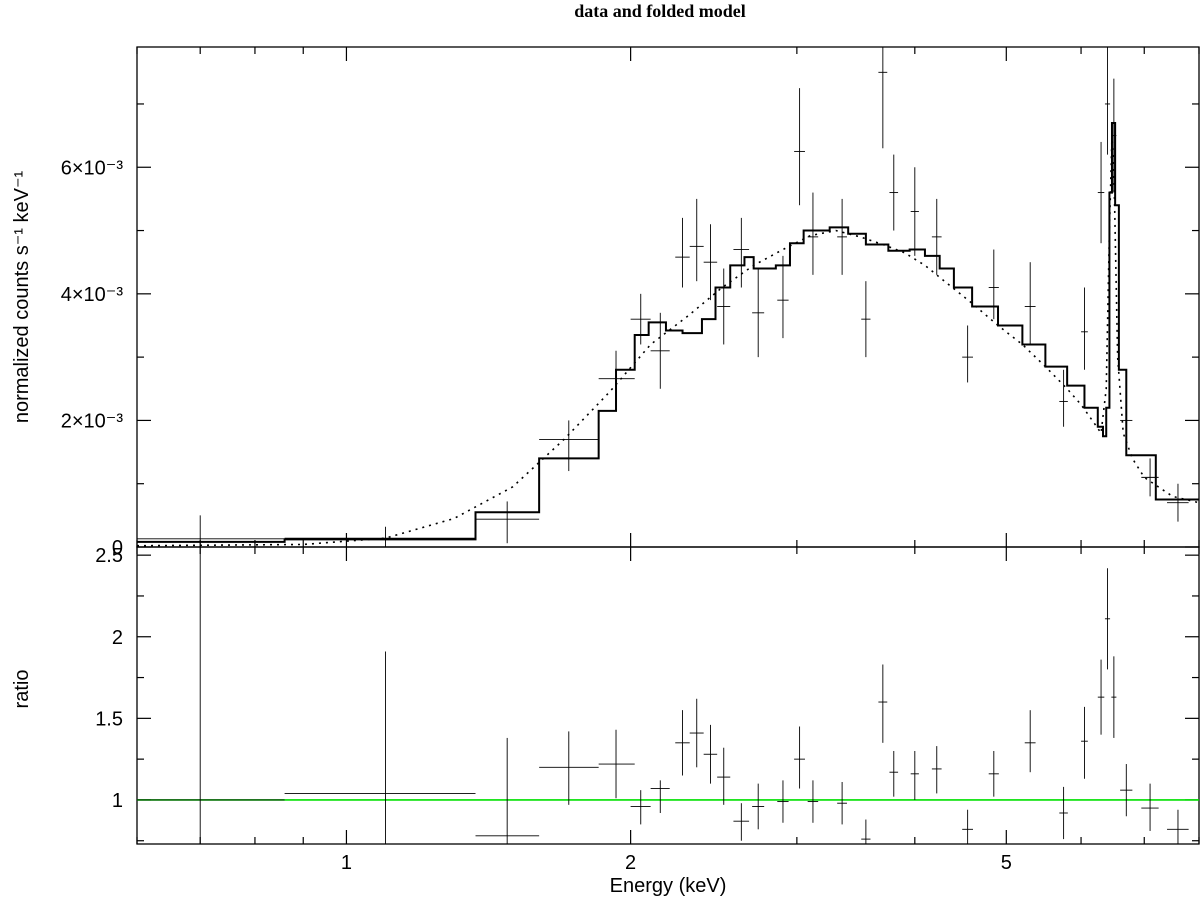 Image resolution: width=1200 pixels, height=906 pixels. What do you see at coordinates (22, 297) in the screenshot?
I see `spectrum-y-axis-label: normalized counts s⁻¹ keV⁻¹` at bounding box center [22, 297].